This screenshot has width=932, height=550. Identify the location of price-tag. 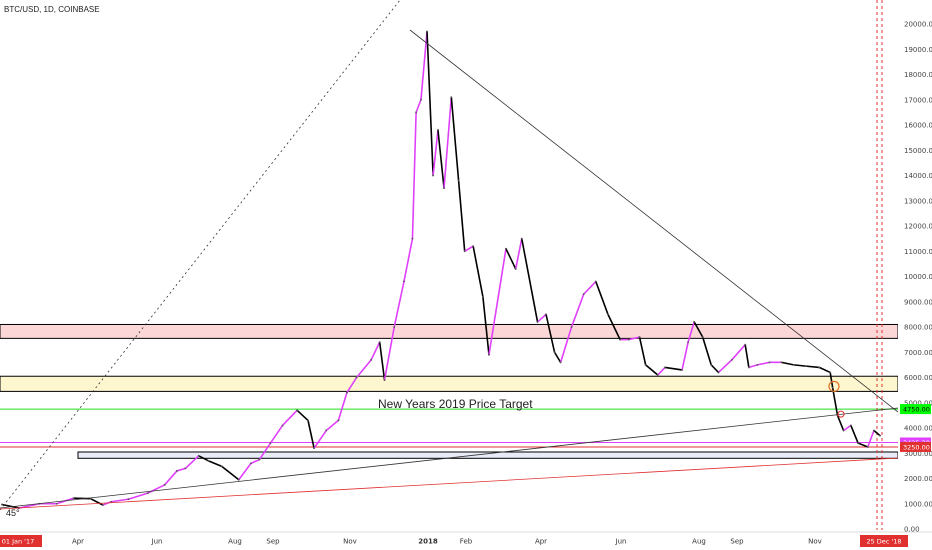
(915, 409).